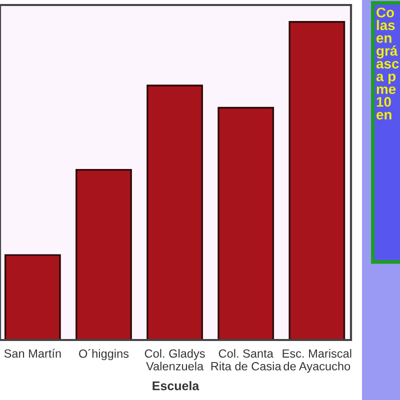 The width and height of the screenshot is (400, 400). I want to click on x-tick-label: Esc. Mariscal de Ayacucho, so click(317, 361).